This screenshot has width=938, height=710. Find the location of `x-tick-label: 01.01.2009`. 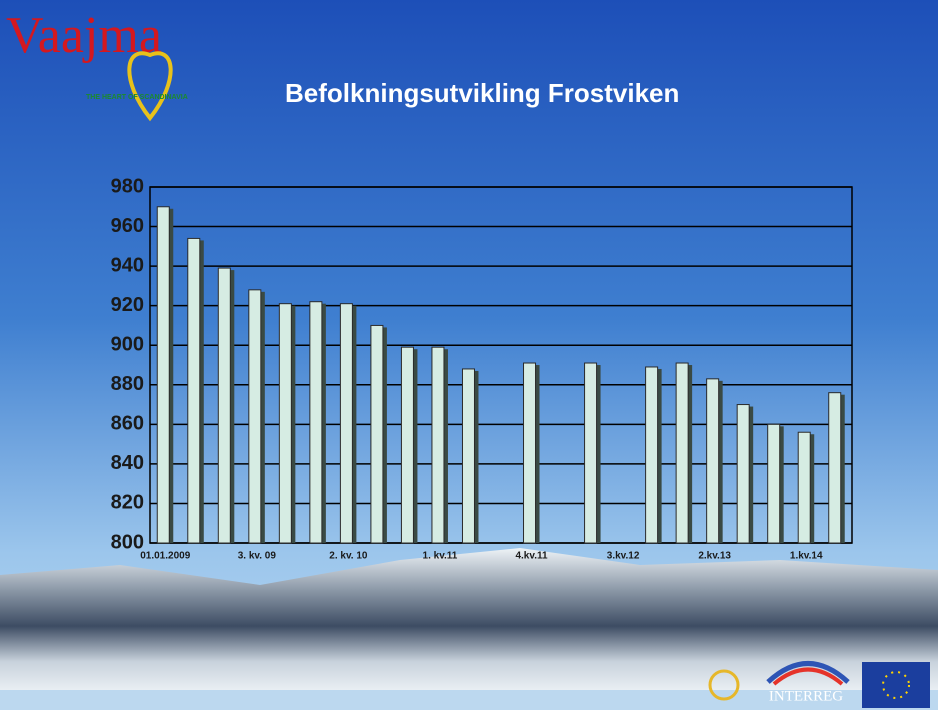

x-tick-label: 01.01.2009 is located at coordinates (165, 556).